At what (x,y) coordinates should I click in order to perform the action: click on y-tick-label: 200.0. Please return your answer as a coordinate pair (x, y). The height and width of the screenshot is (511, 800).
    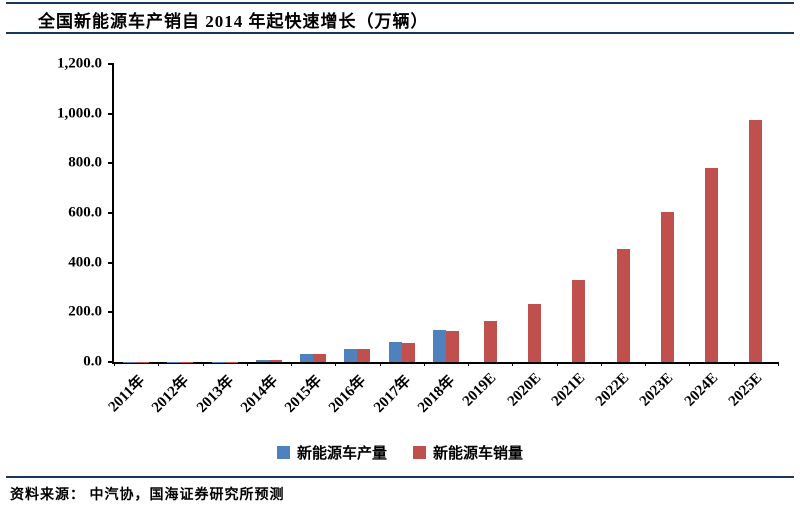
    Looking at the image, I should click on (85, 311).